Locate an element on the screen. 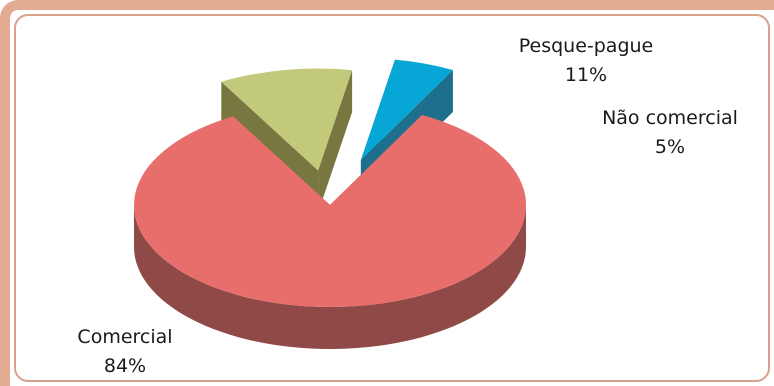 This screenshot has width=774, height=386. label-nao-comercial-name: Não comercial is located at coordinates (670, 118).